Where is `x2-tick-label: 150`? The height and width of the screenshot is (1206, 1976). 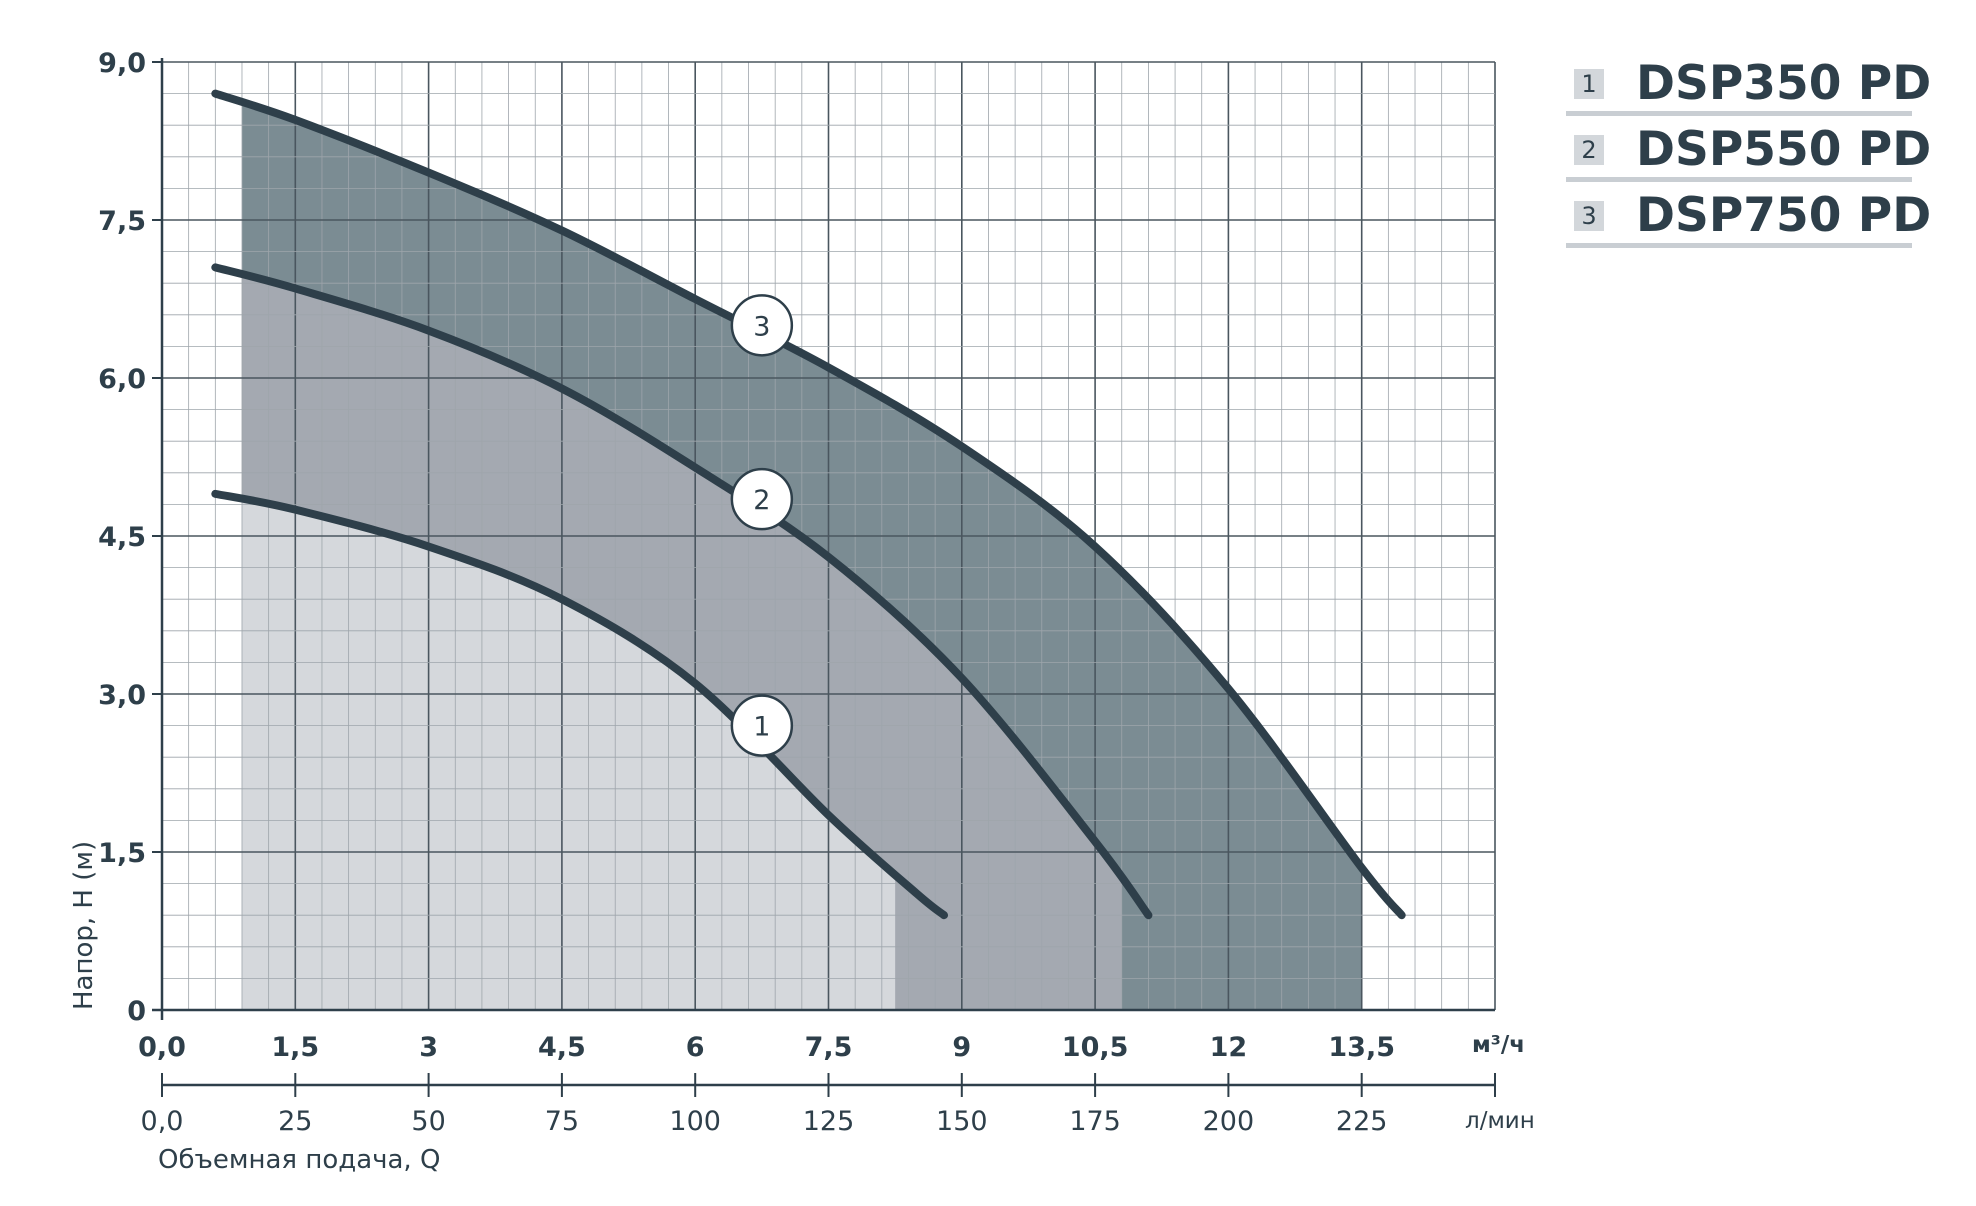
x2-tick-label: 150 is located at coordinates (962, 1121).